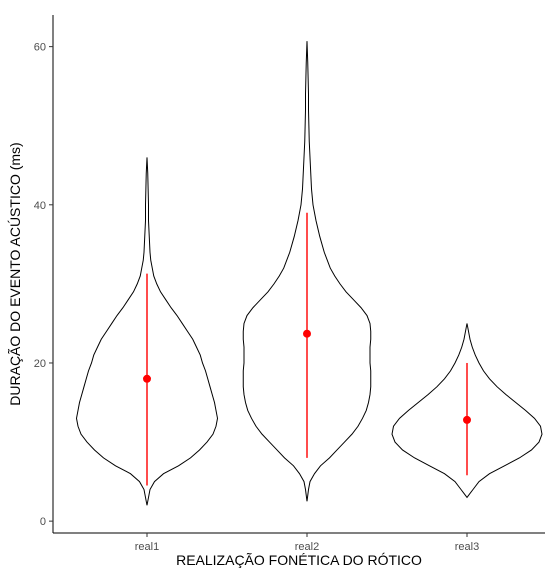 Image resolution: width=554 pixels, height=570 pixels. I want to click on x-ticks: real1 real2 real3, so click(307, 543).